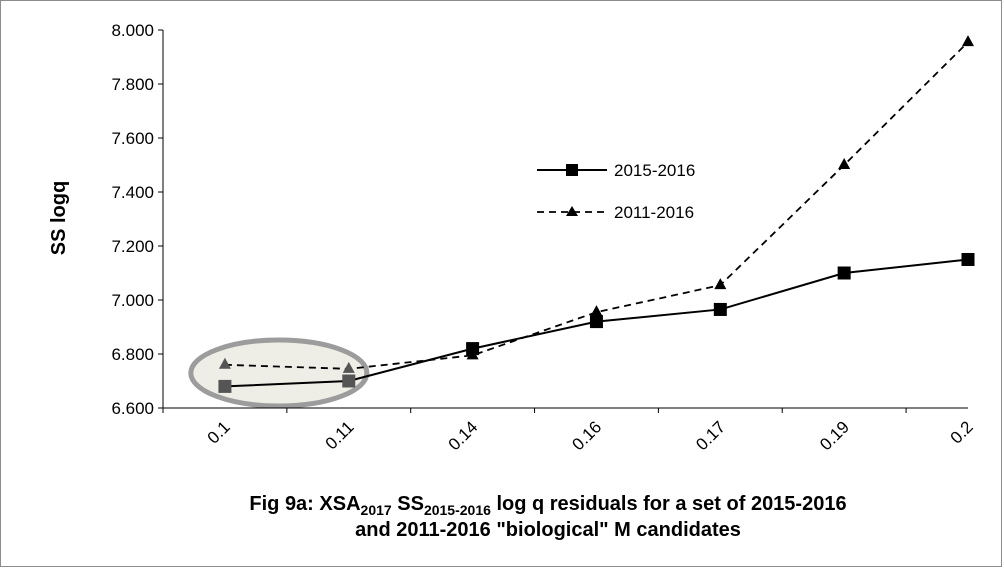 This screenshot has height=569, width=1004. What do you see at coordinates (654, 212) in the screenshot?
I see `legend-label-2: 2011-2016` at bounding box center [654, 212].